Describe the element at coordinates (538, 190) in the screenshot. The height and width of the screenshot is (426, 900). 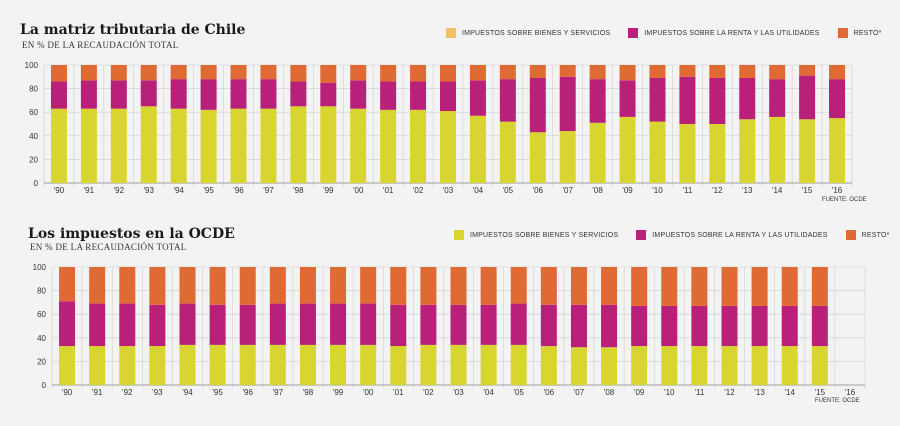
I see `x-tick-label: '06` at that location.